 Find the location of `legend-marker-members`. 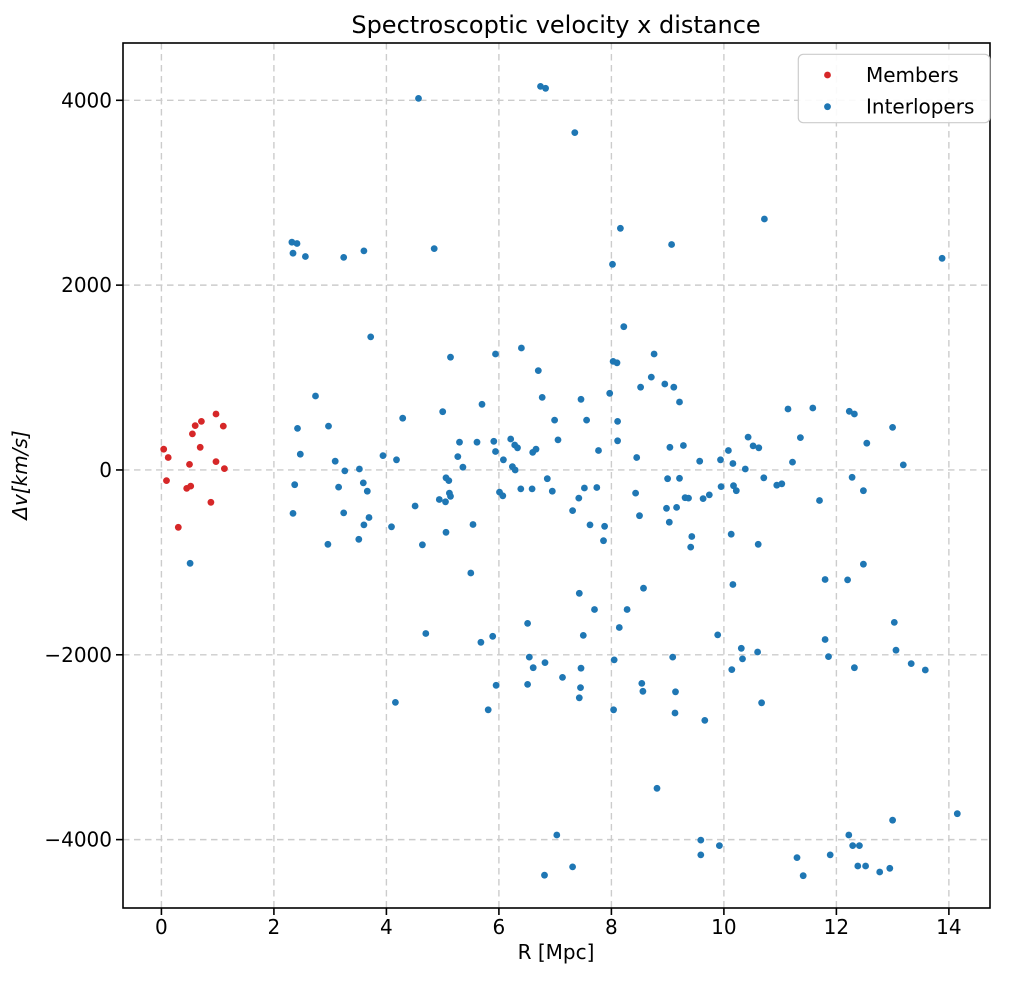

legend-marker-members is located at coordinates (827, 75).